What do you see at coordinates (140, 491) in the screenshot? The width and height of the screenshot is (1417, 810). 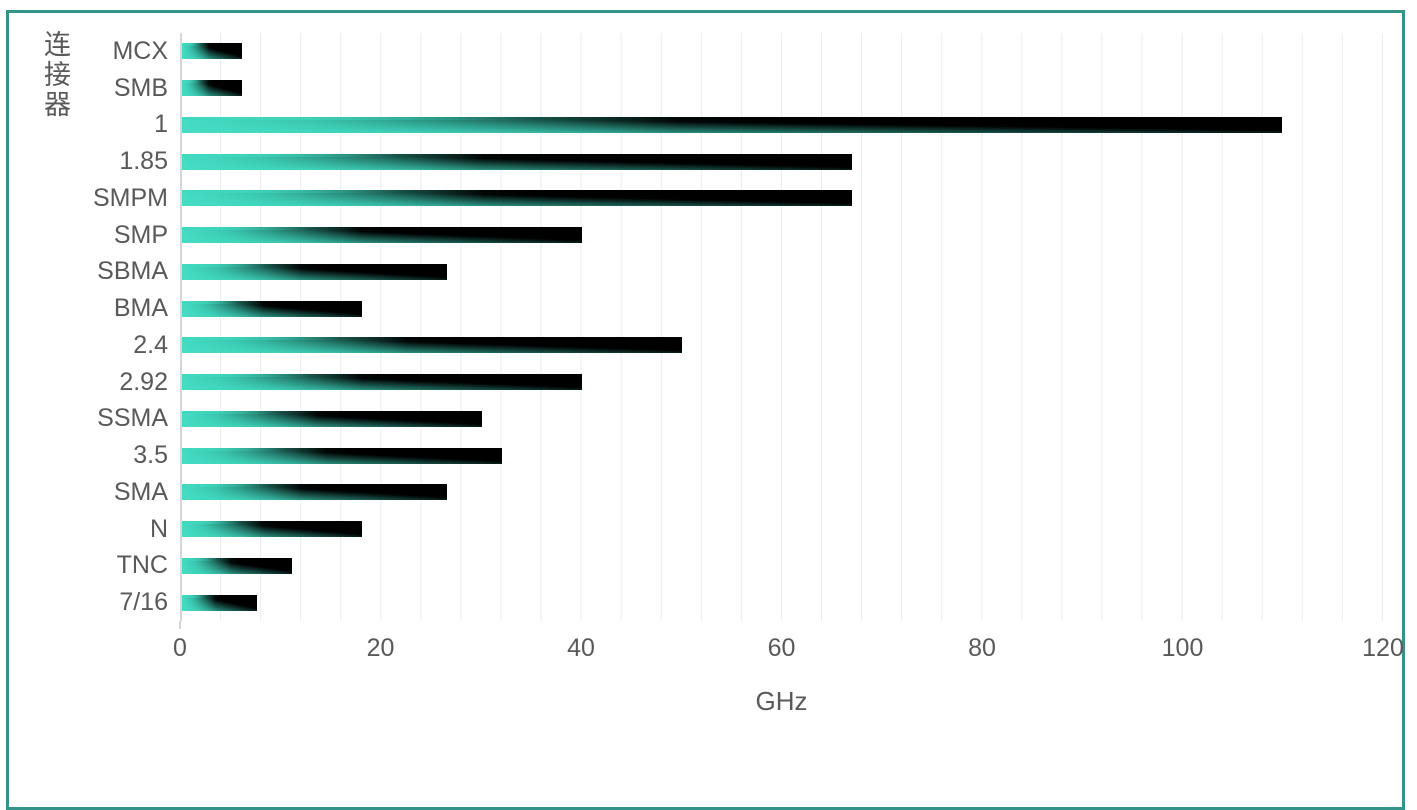 I see `category-label: SMA` at bounding box center [140, 491].